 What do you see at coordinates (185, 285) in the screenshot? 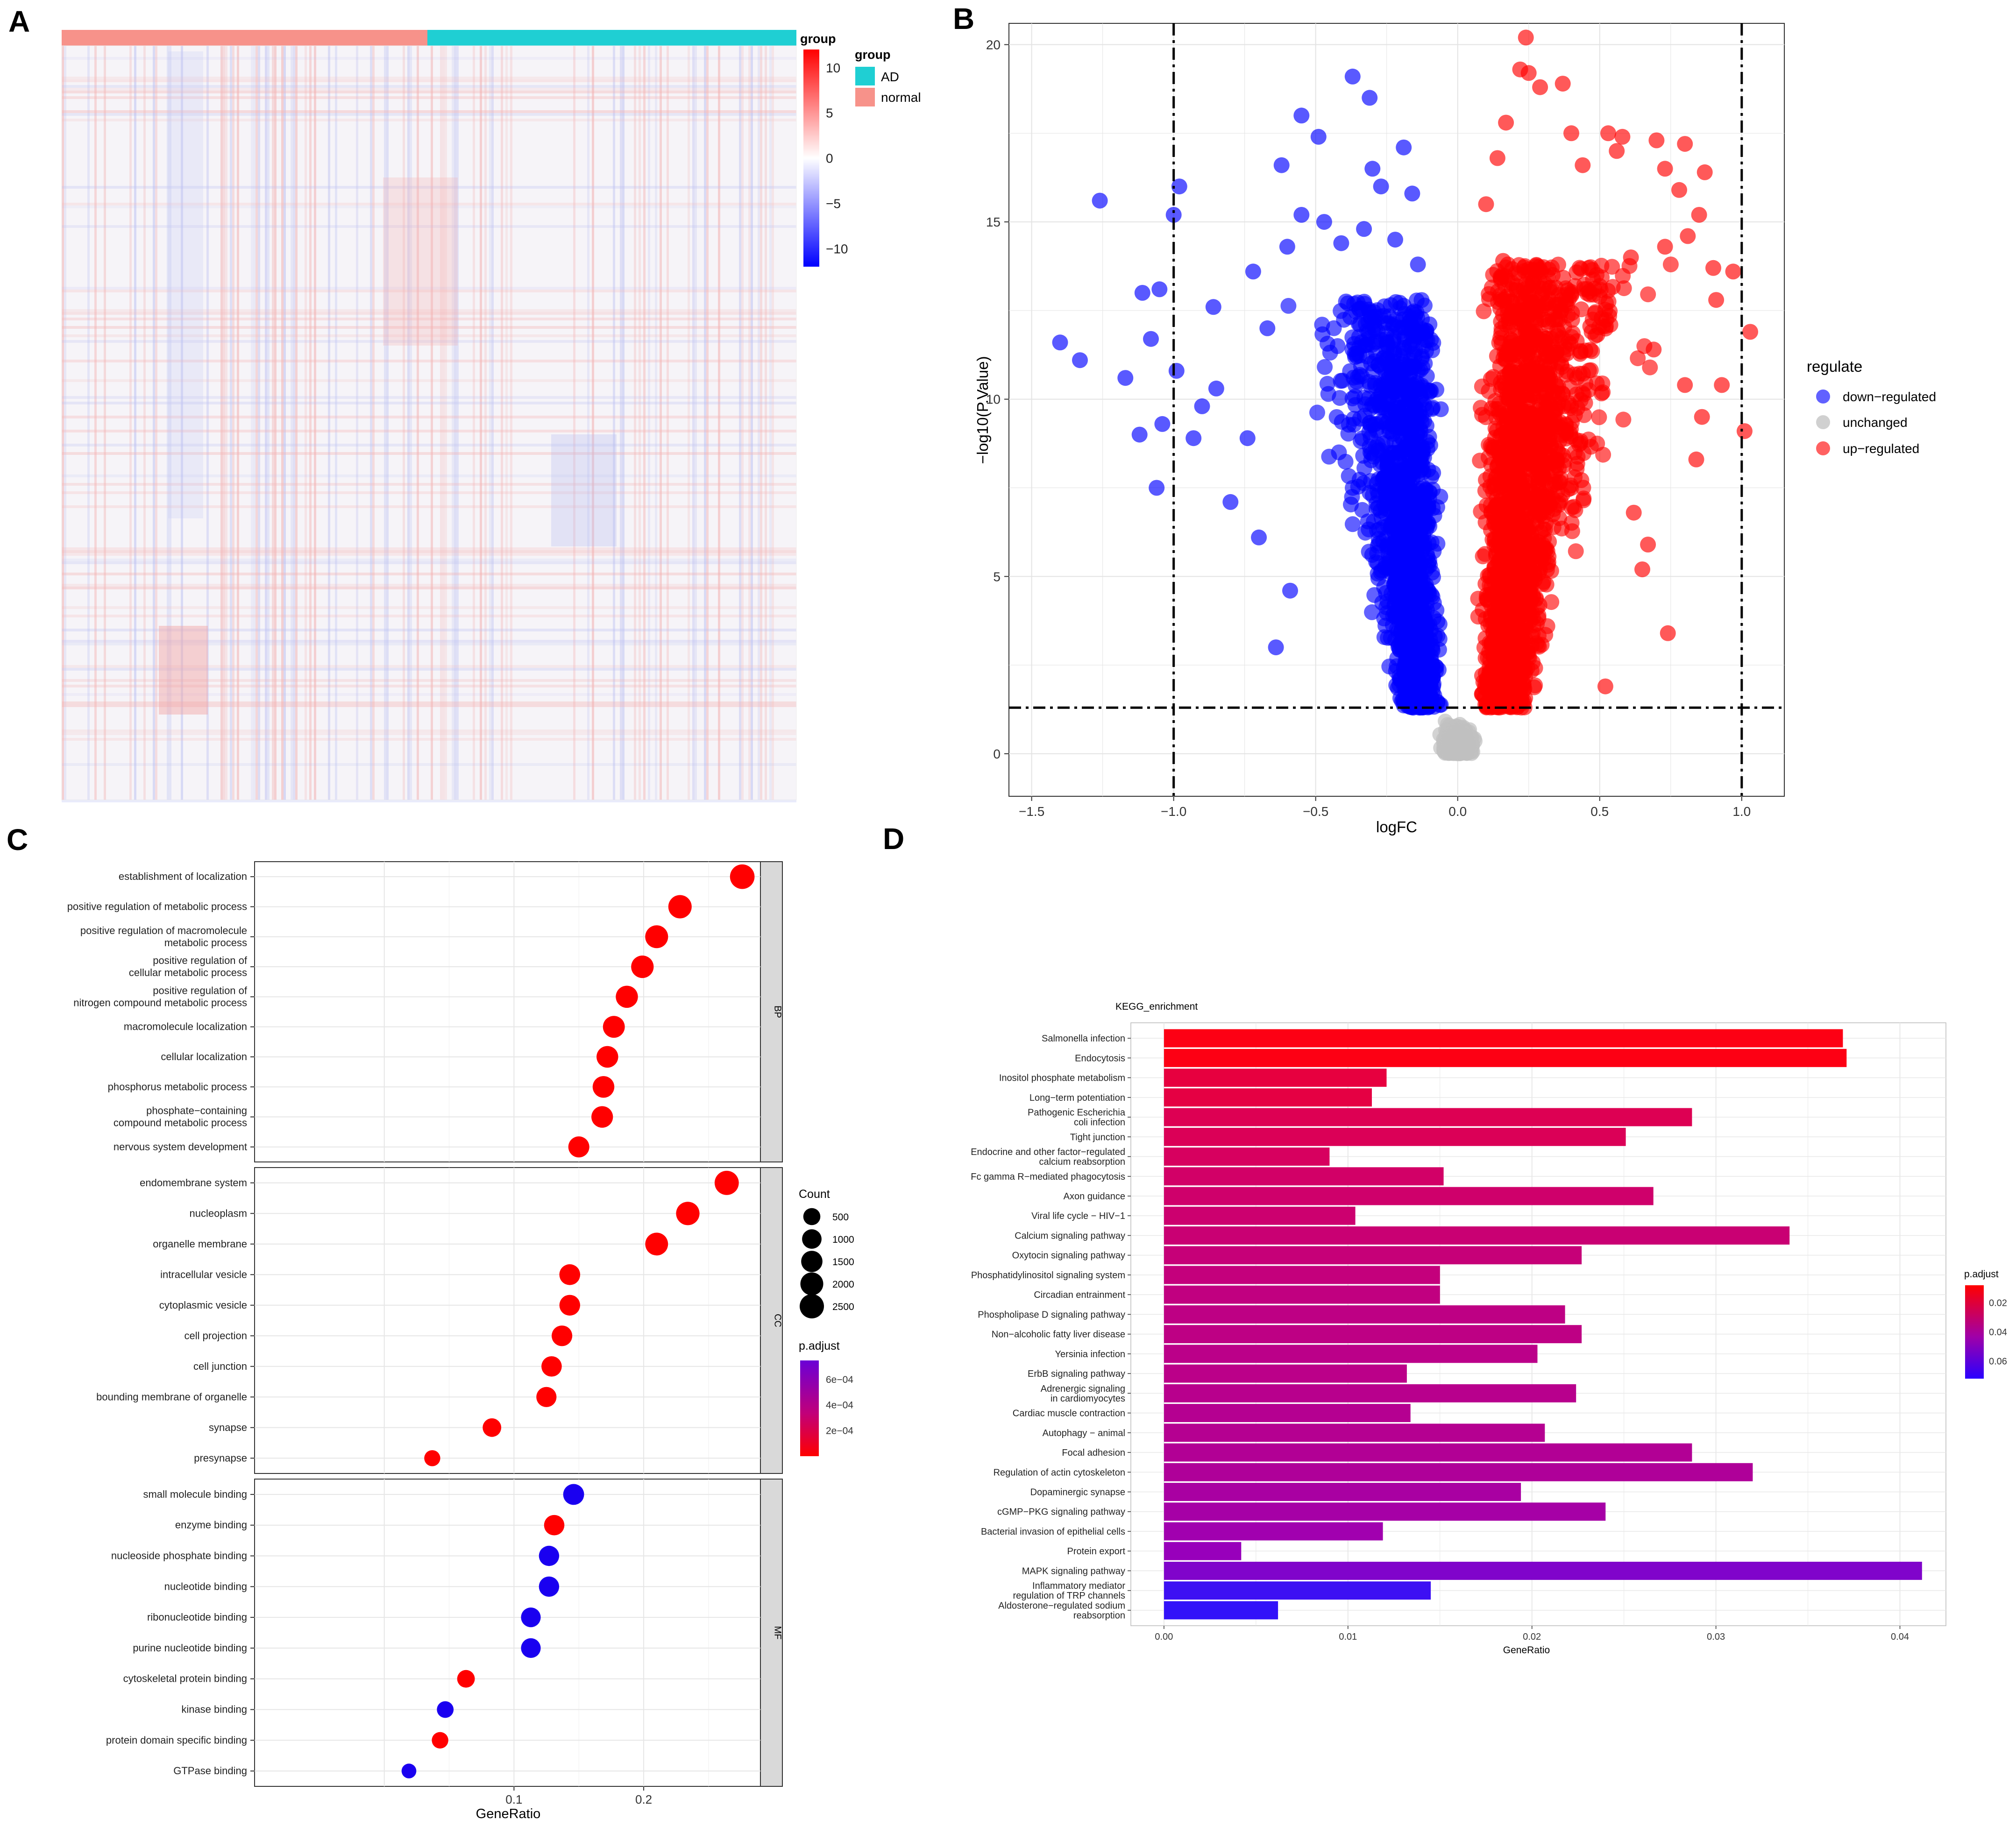
I see `heatmap-block` at bounding box center [185, 285].